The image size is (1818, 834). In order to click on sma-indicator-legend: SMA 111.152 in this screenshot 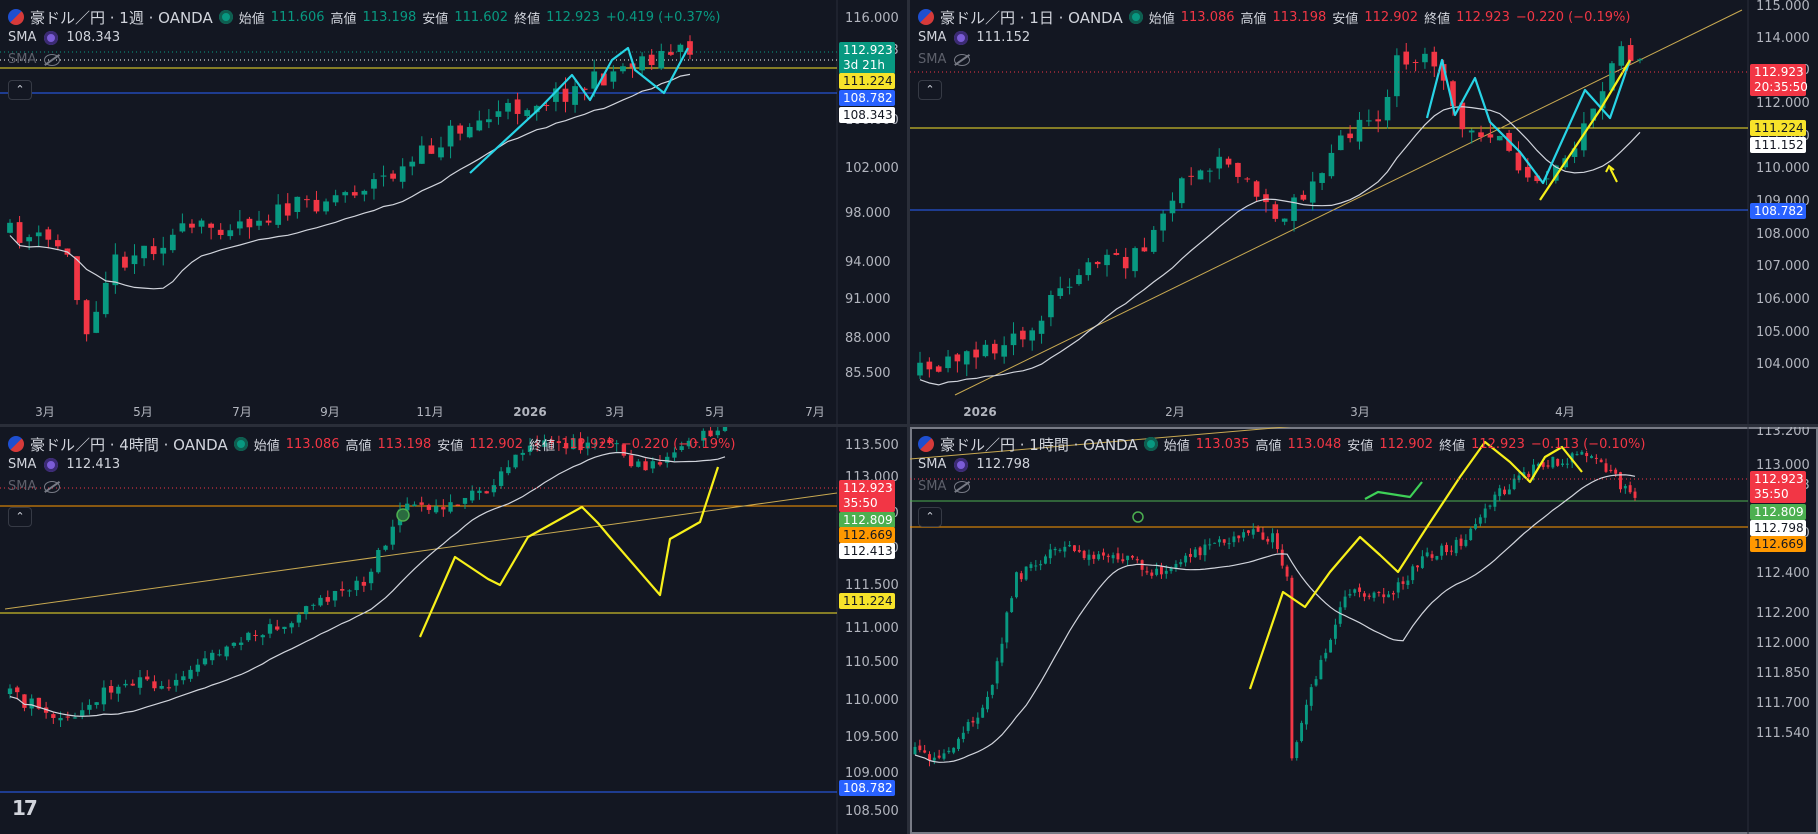, I will do `click(974, 37)`.